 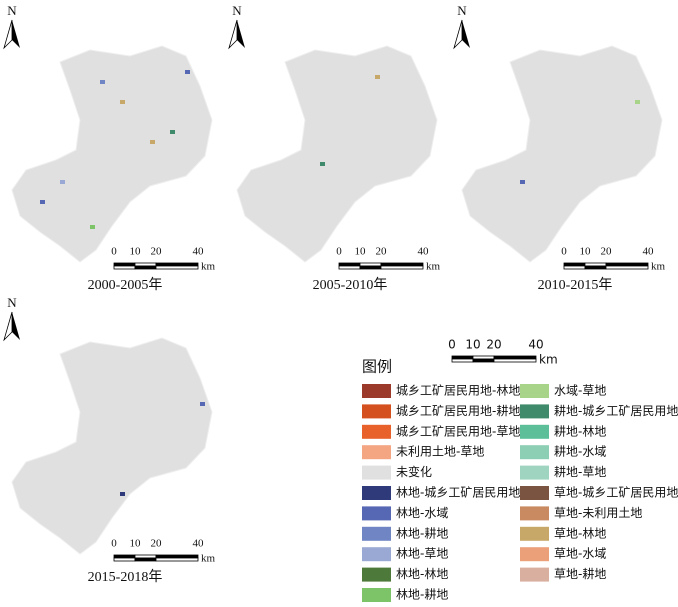 I want to click on legend-label: 未变化, so click(x=414, y=471).